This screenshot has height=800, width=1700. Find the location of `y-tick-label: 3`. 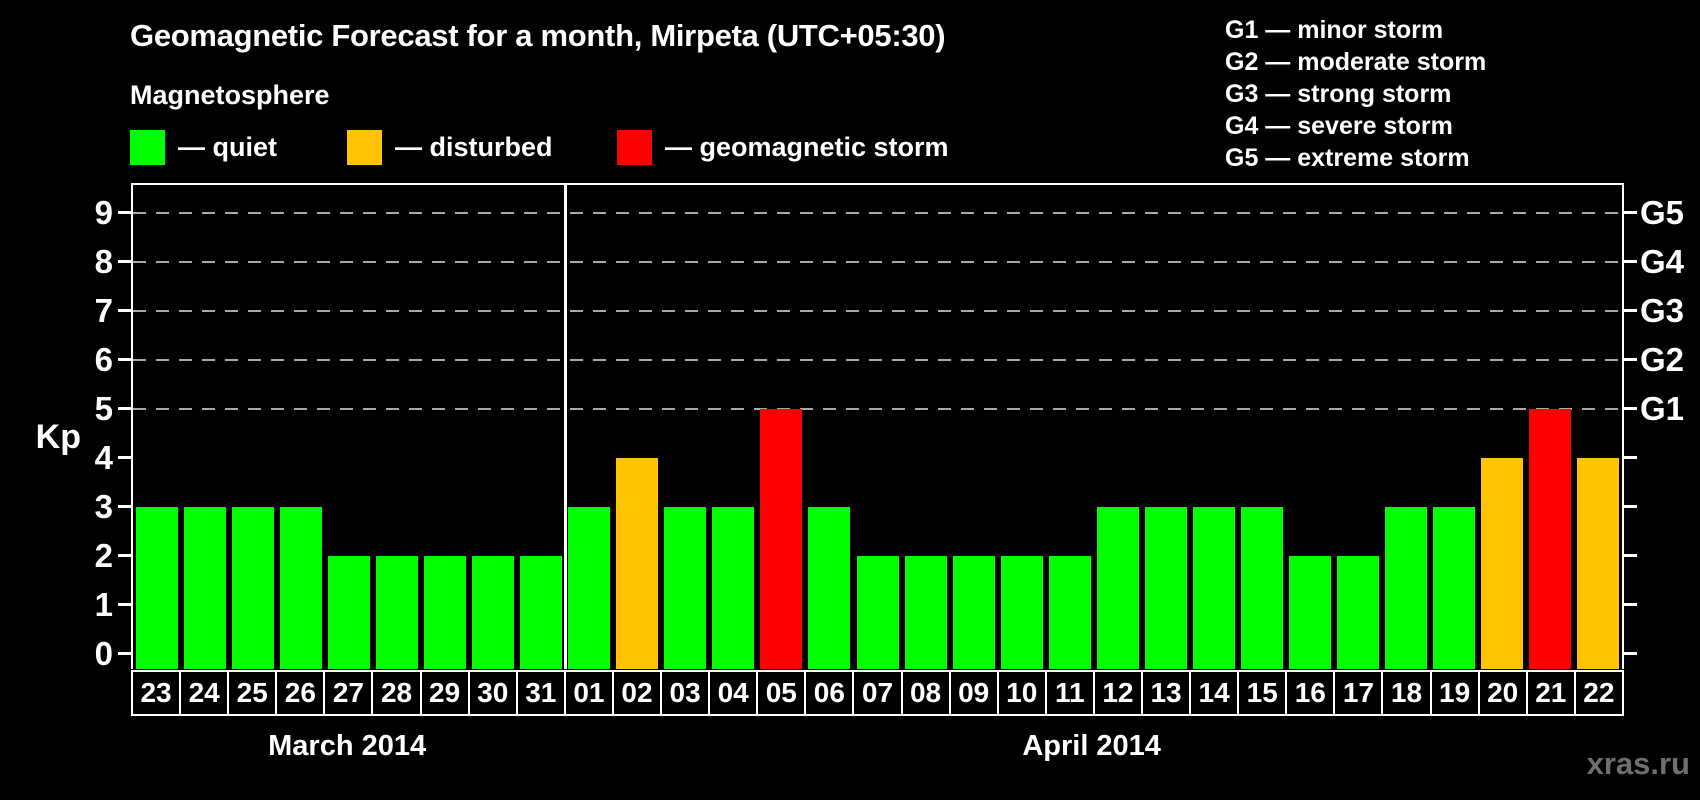

y-tick-label: 3 is located at coordinates (103, 506).